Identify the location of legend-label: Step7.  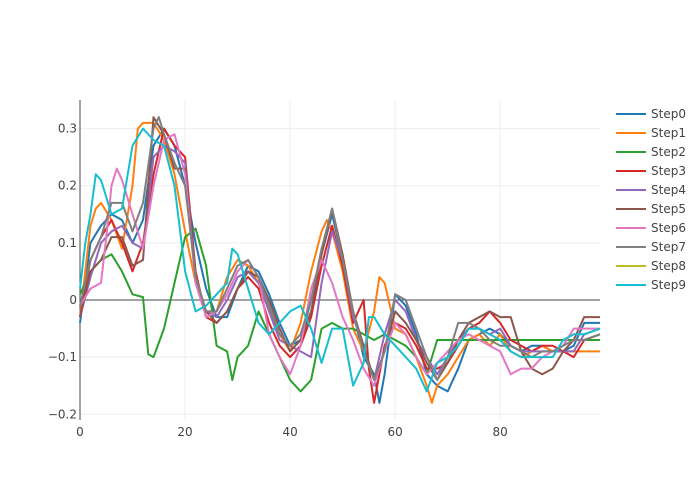
(668, 247).